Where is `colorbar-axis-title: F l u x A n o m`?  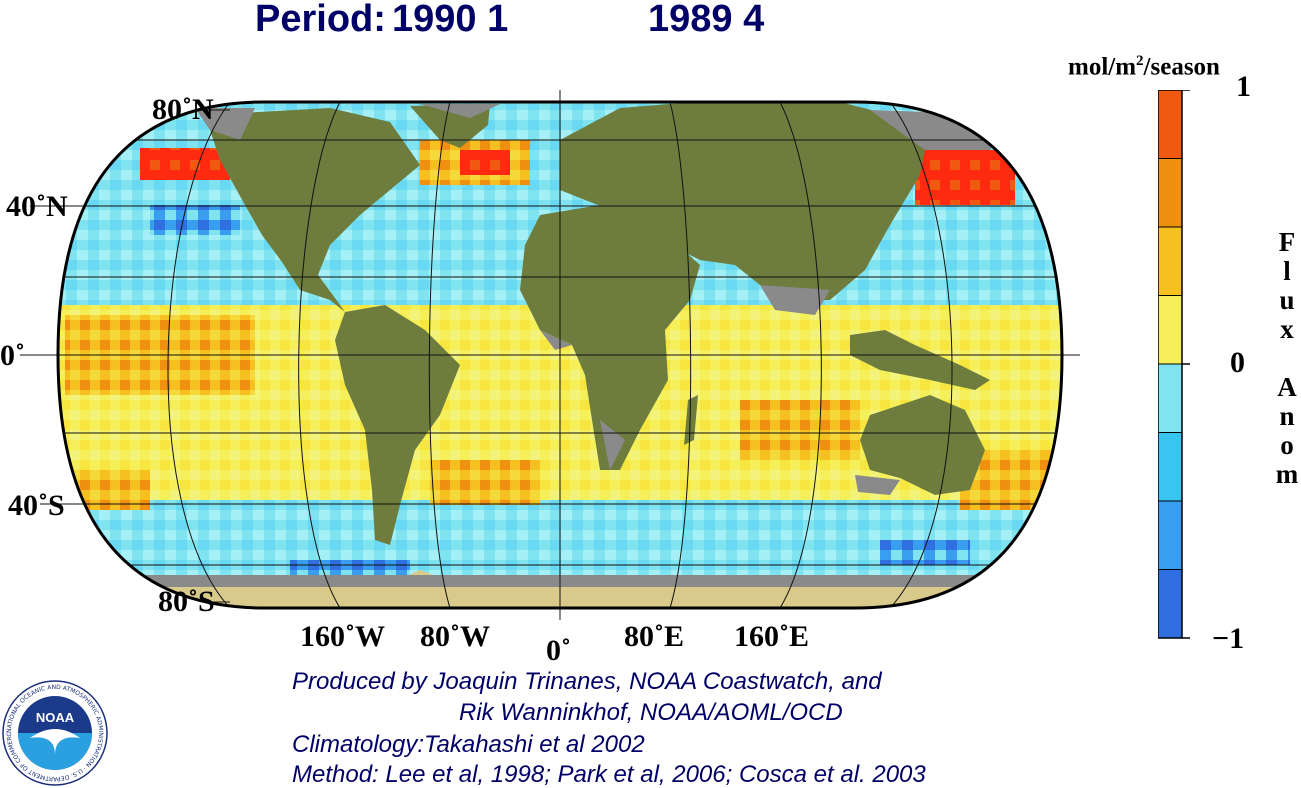
colorbar-axis-title: F l u x A n o m is located at coordinates (1287, 358).